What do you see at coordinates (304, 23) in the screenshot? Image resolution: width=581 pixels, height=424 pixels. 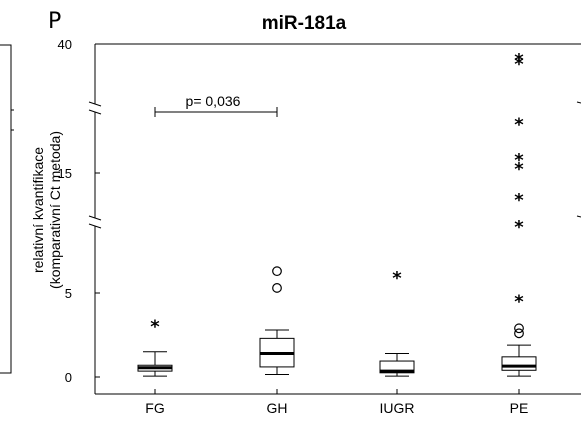 I see `chart-title: miR-181a` at bounding box center [304, 23].